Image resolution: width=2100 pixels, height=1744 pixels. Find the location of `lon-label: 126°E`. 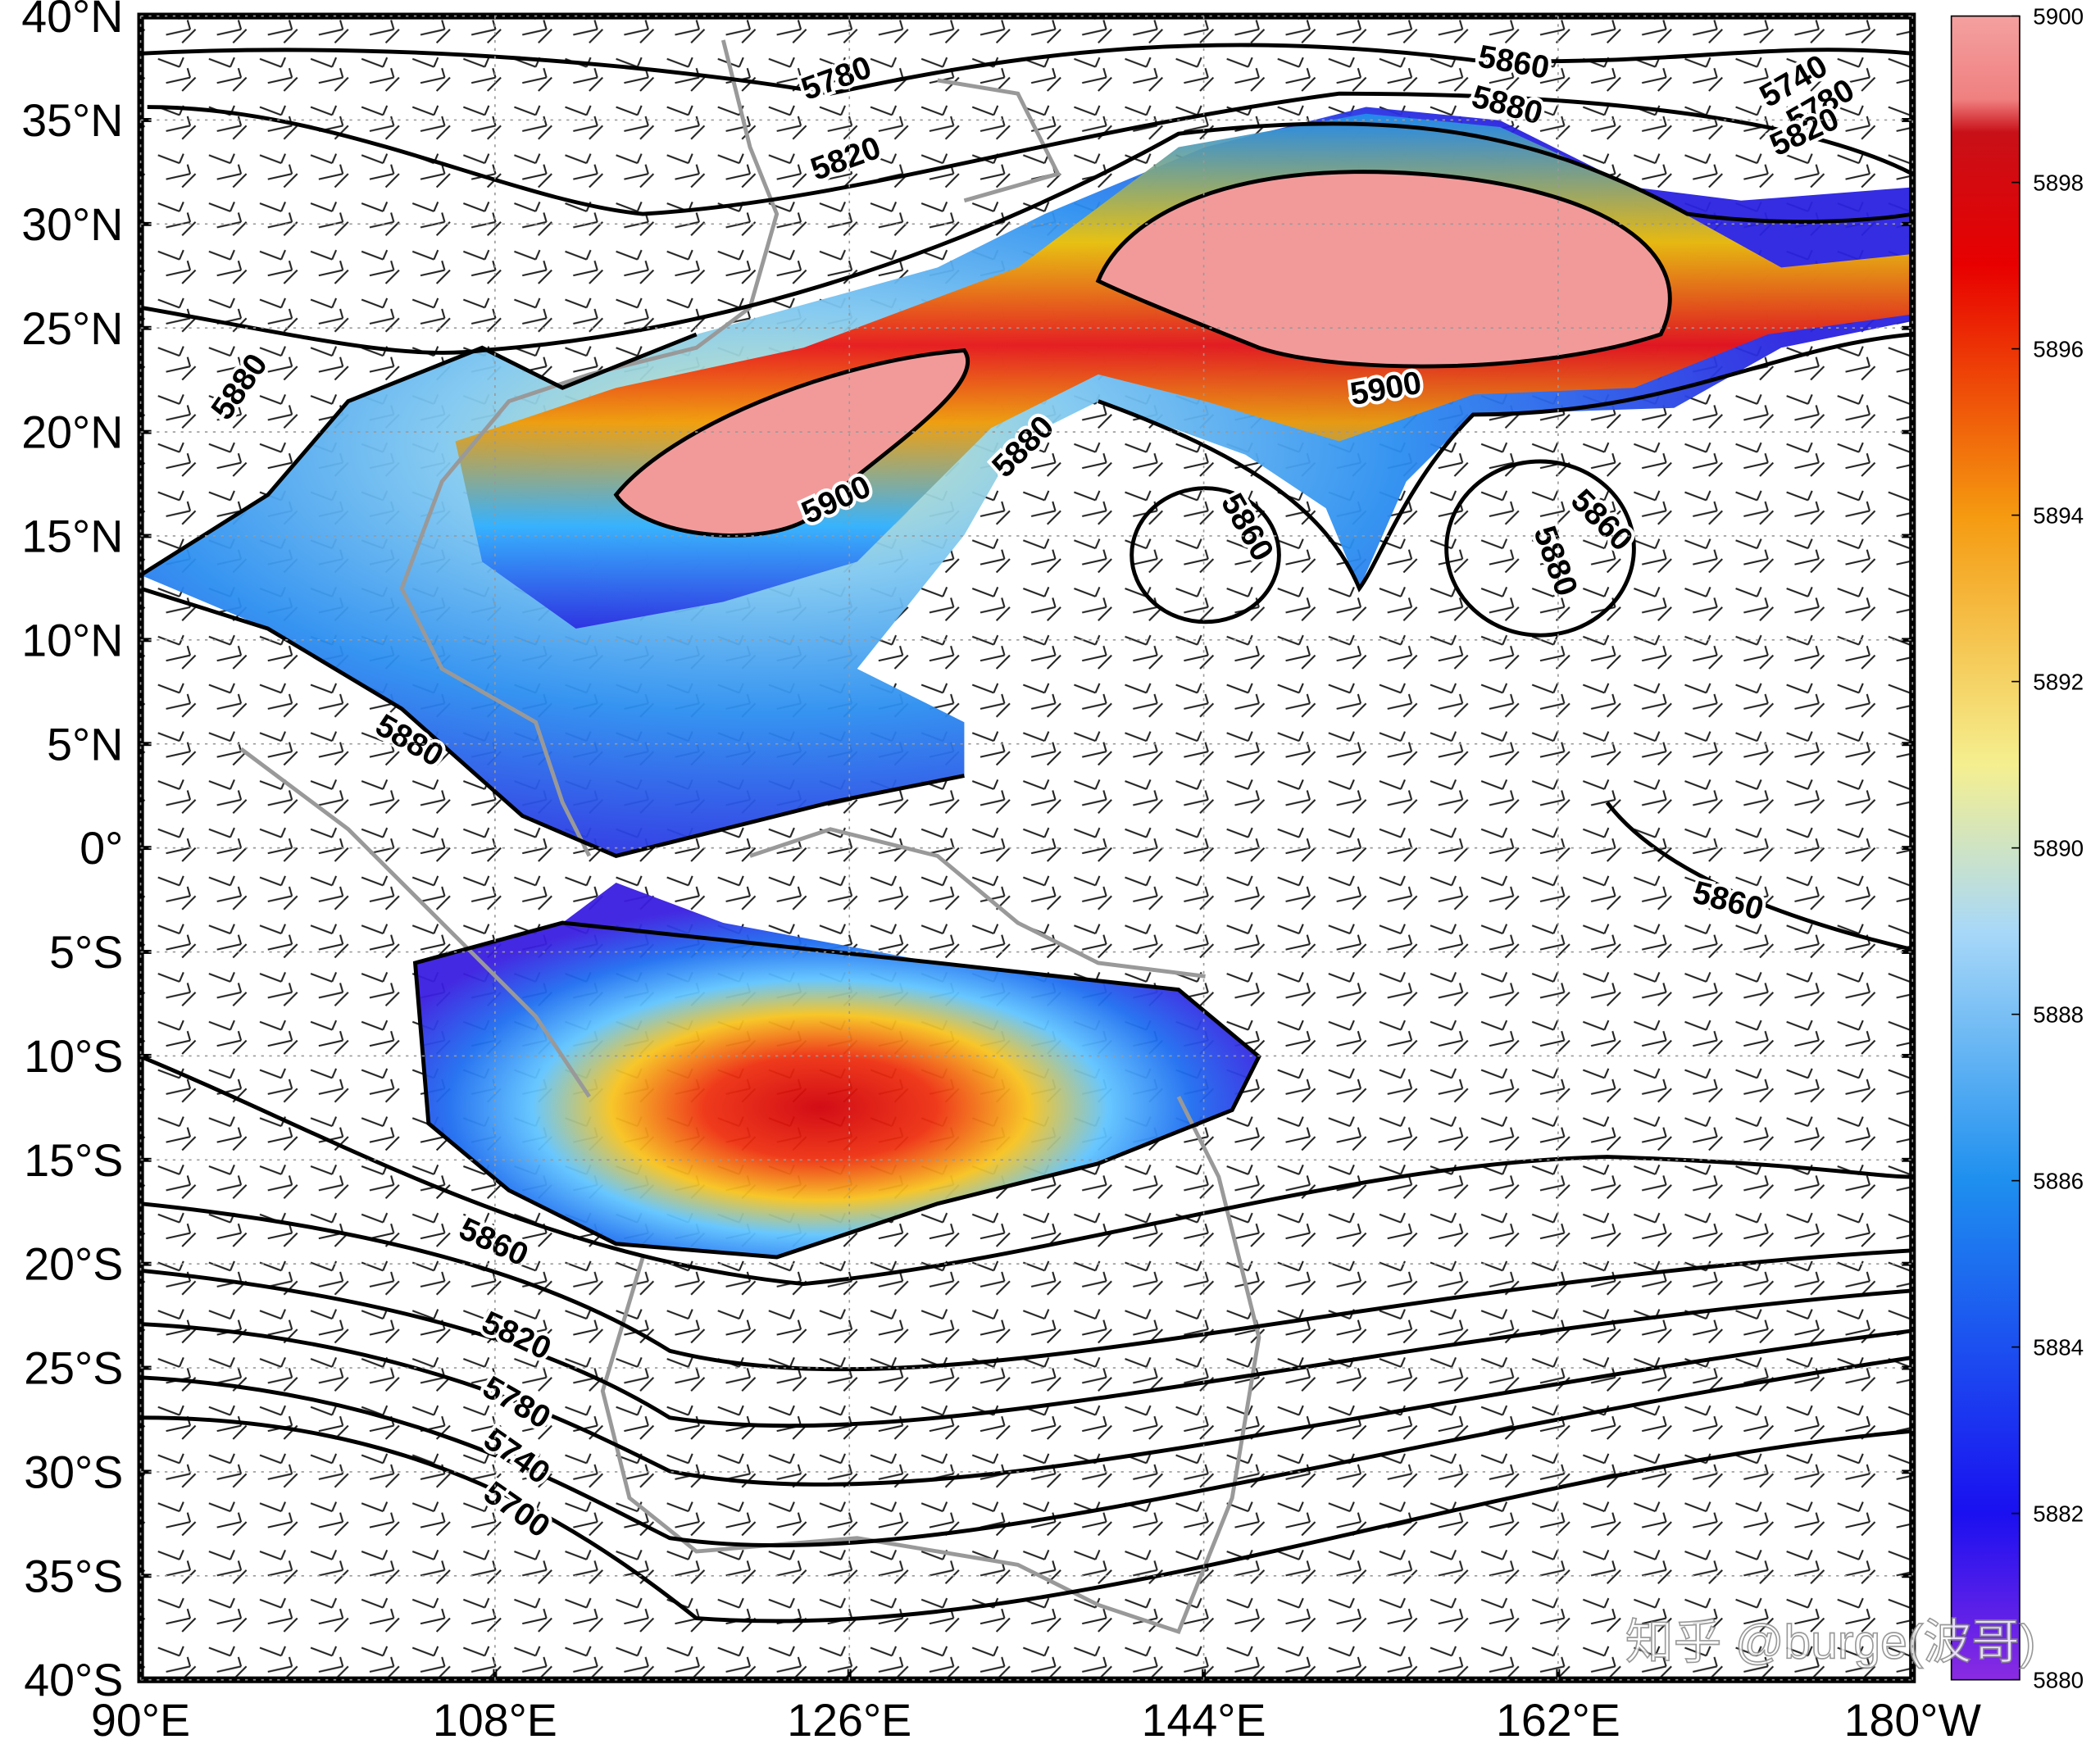

lon-label: 126°E is located at coordinates (849, 1719).